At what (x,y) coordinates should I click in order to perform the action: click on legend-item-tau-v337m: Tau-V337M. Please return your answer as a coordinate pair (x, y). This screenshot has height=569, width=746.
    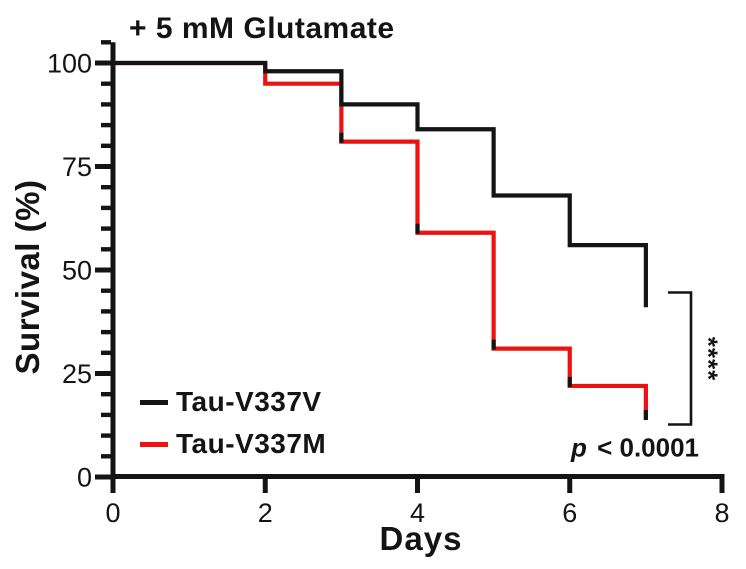
    Looking at the image, I should click on (233, 444).